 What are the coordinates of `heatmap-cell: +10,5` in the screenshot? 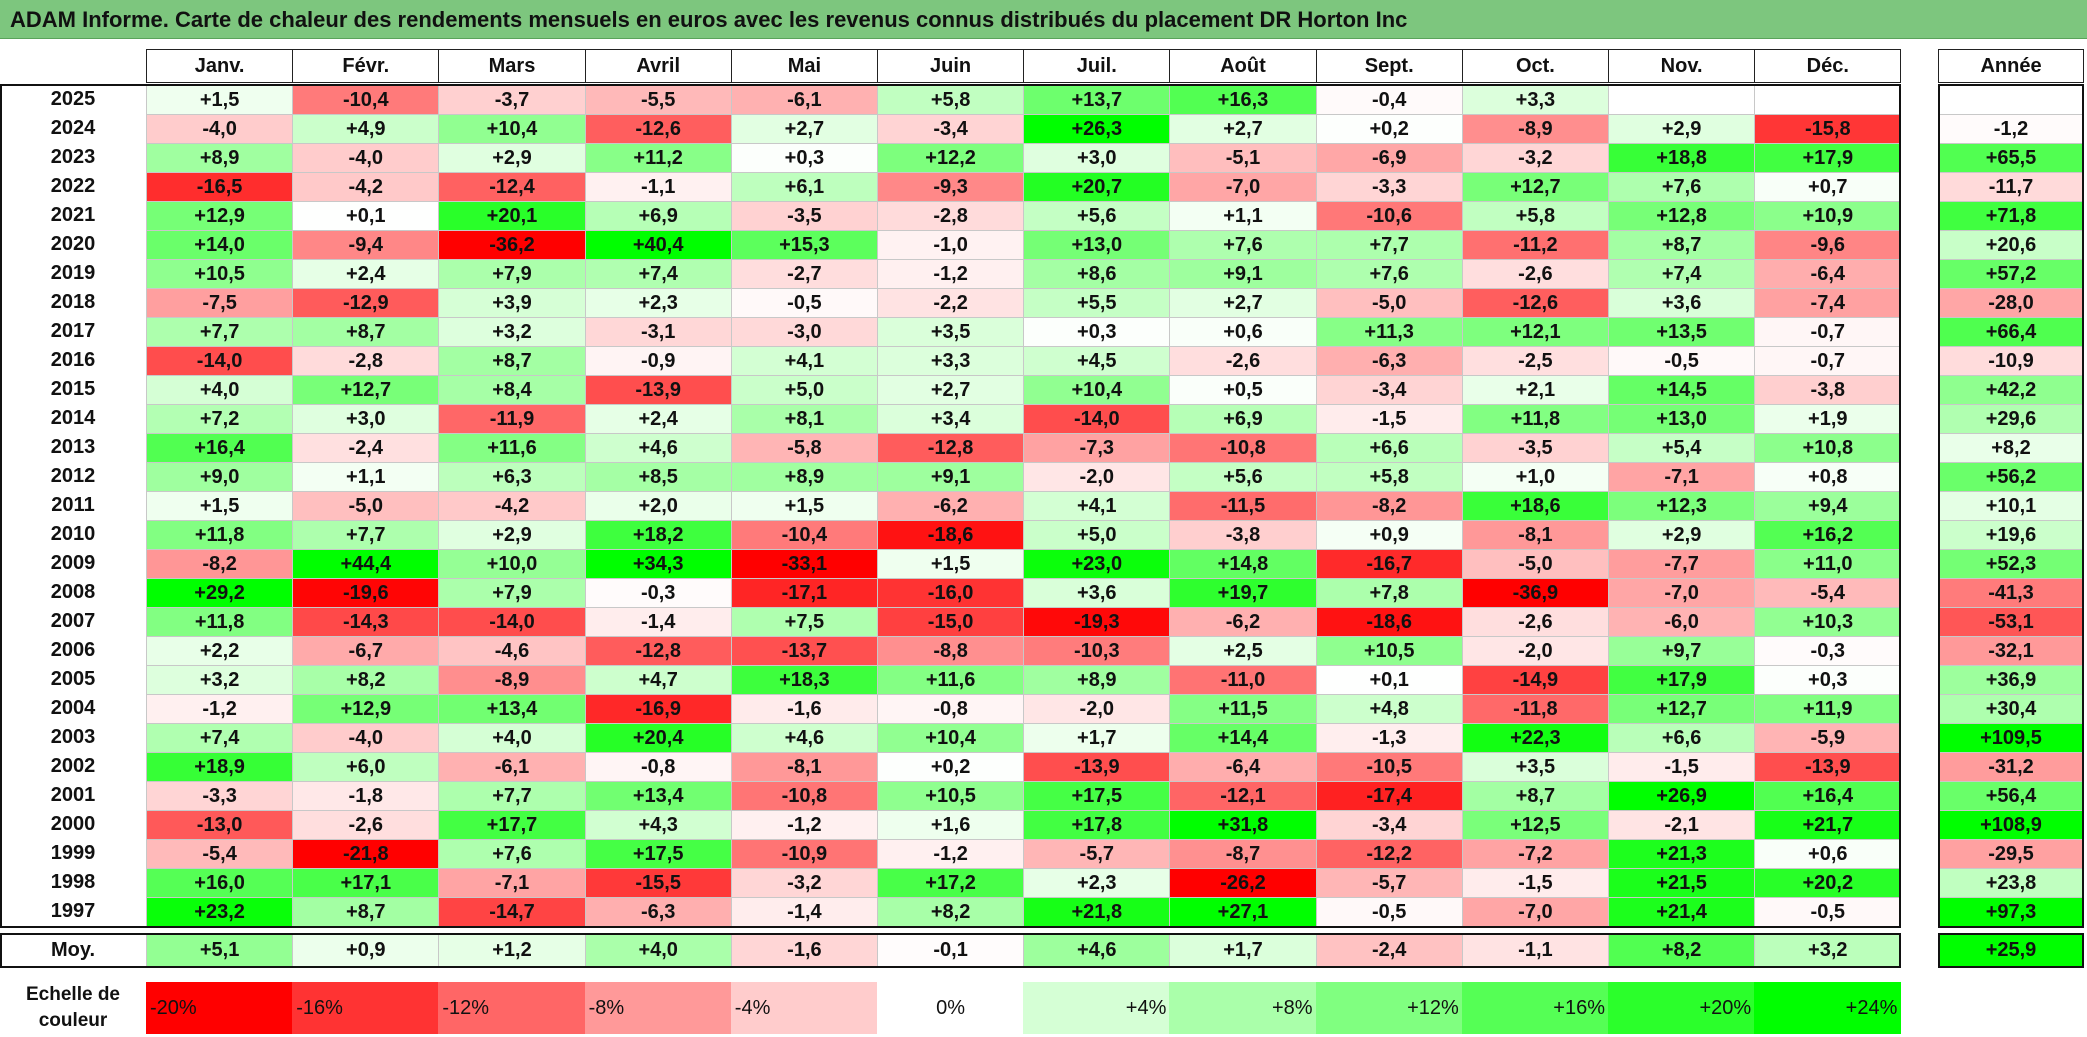 It's located at (1389, 651).